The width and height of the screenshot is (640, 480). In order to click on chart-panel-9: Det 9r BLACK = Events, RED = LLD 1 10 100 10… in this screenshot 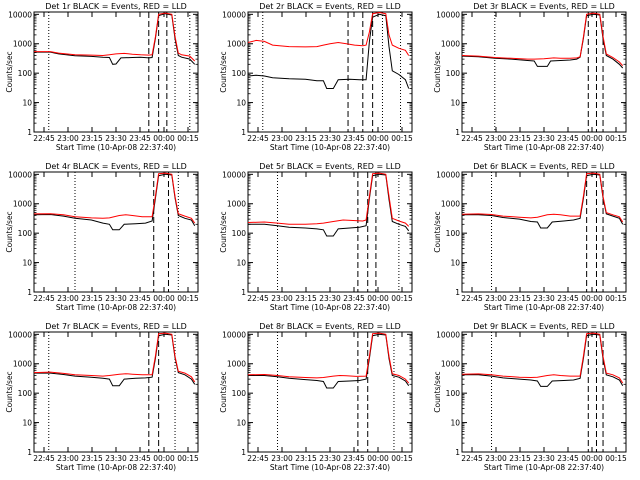, I will do `click(530, 397)`.